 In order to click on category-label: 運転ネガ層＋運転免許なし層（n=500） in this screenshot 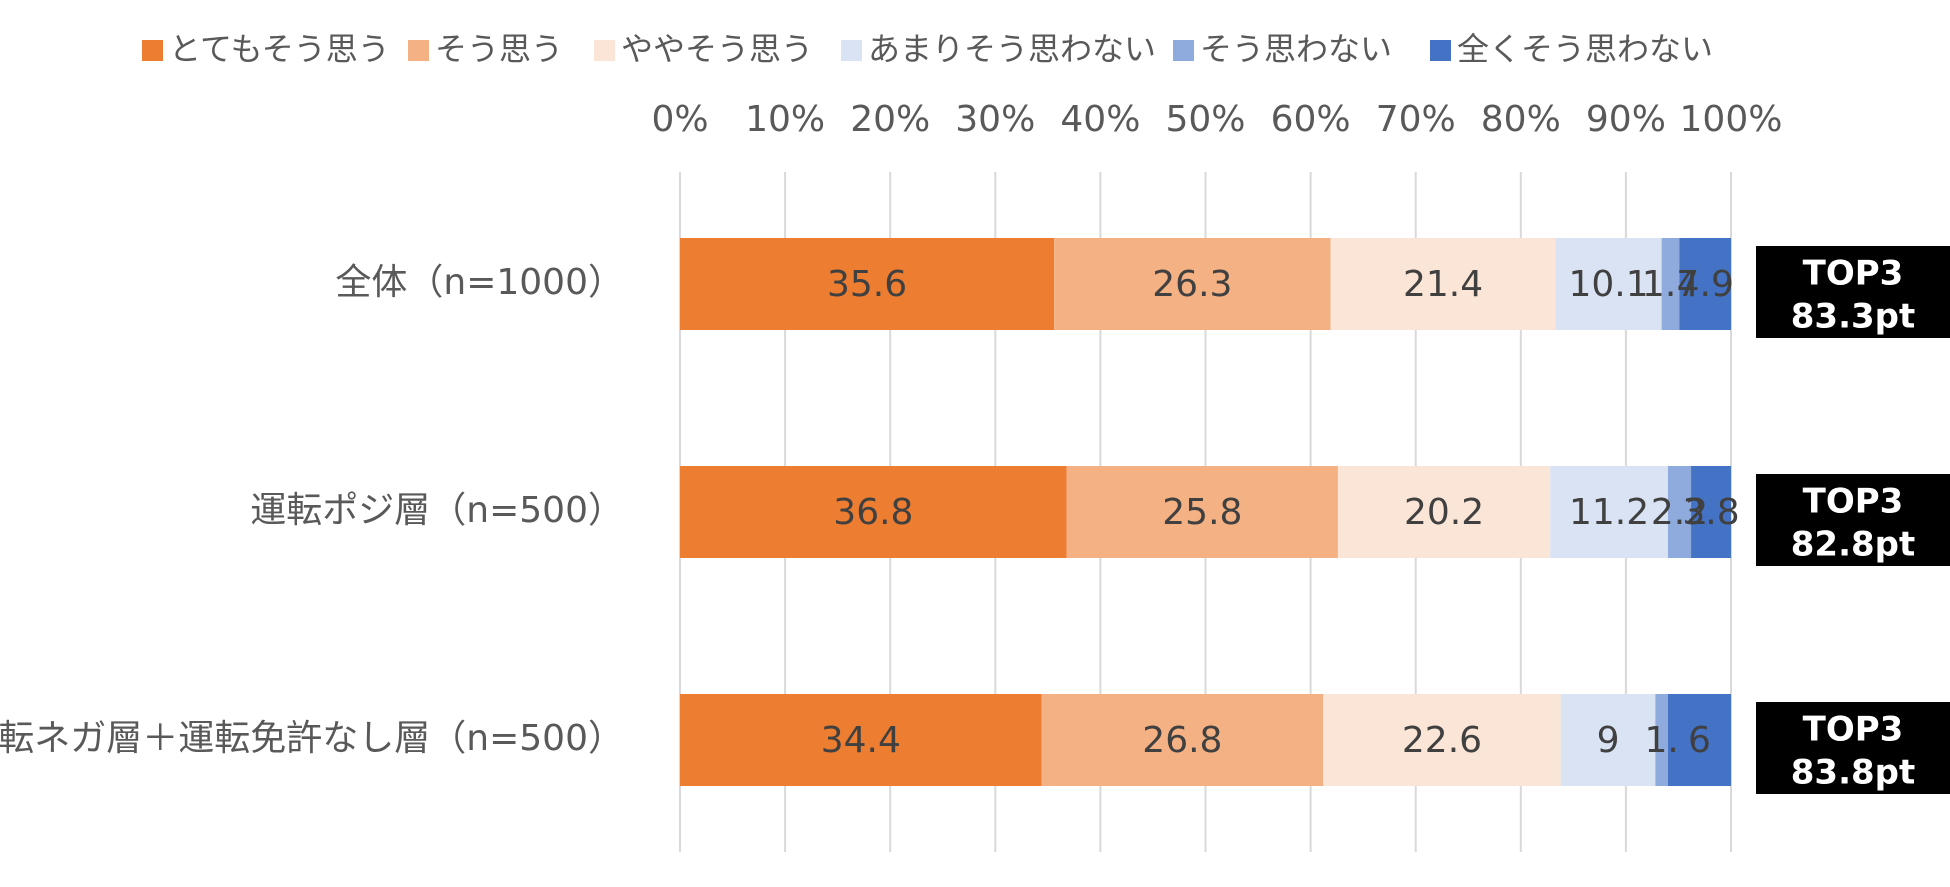, I will do `click(312, 738)`.